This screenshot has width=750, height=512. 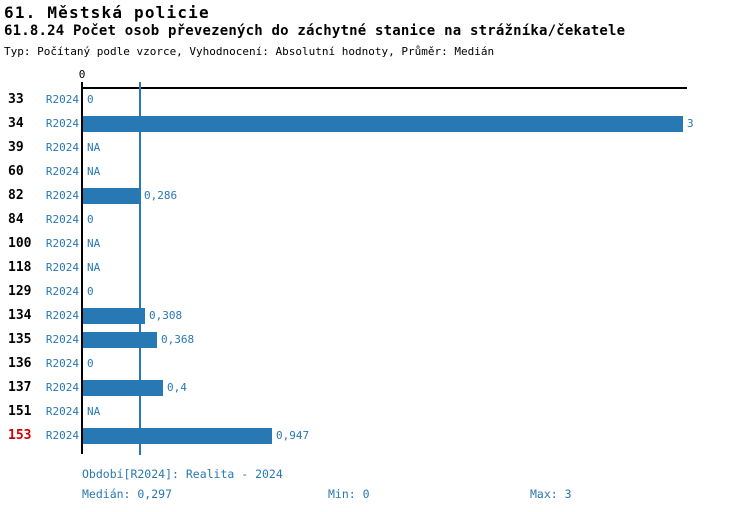 I want to click on row-code-label: 136, so click(x=20, y=363).